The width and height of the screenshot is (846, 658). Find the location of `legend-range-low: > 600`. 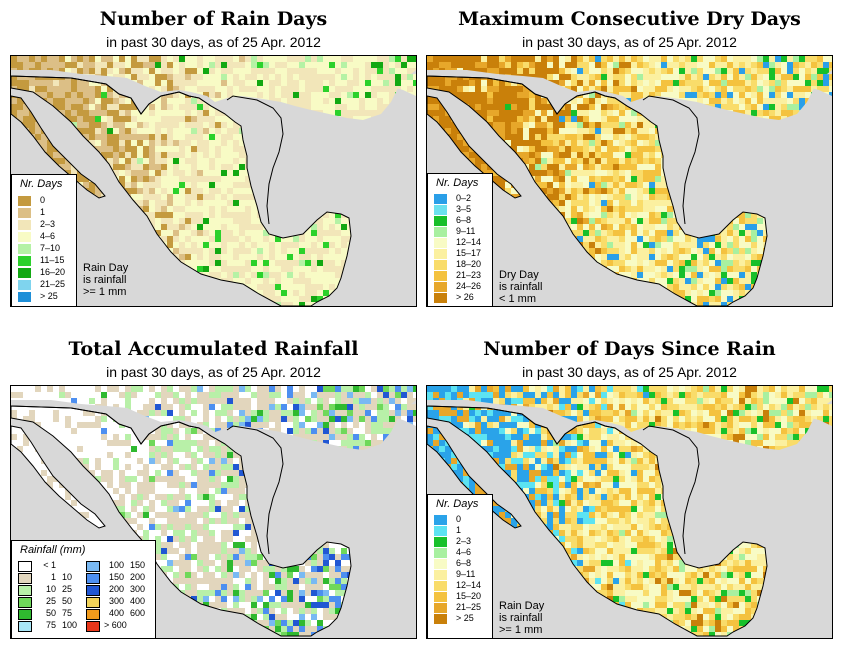

legend-range-low: > 600 is located at coordinates (115, 625).